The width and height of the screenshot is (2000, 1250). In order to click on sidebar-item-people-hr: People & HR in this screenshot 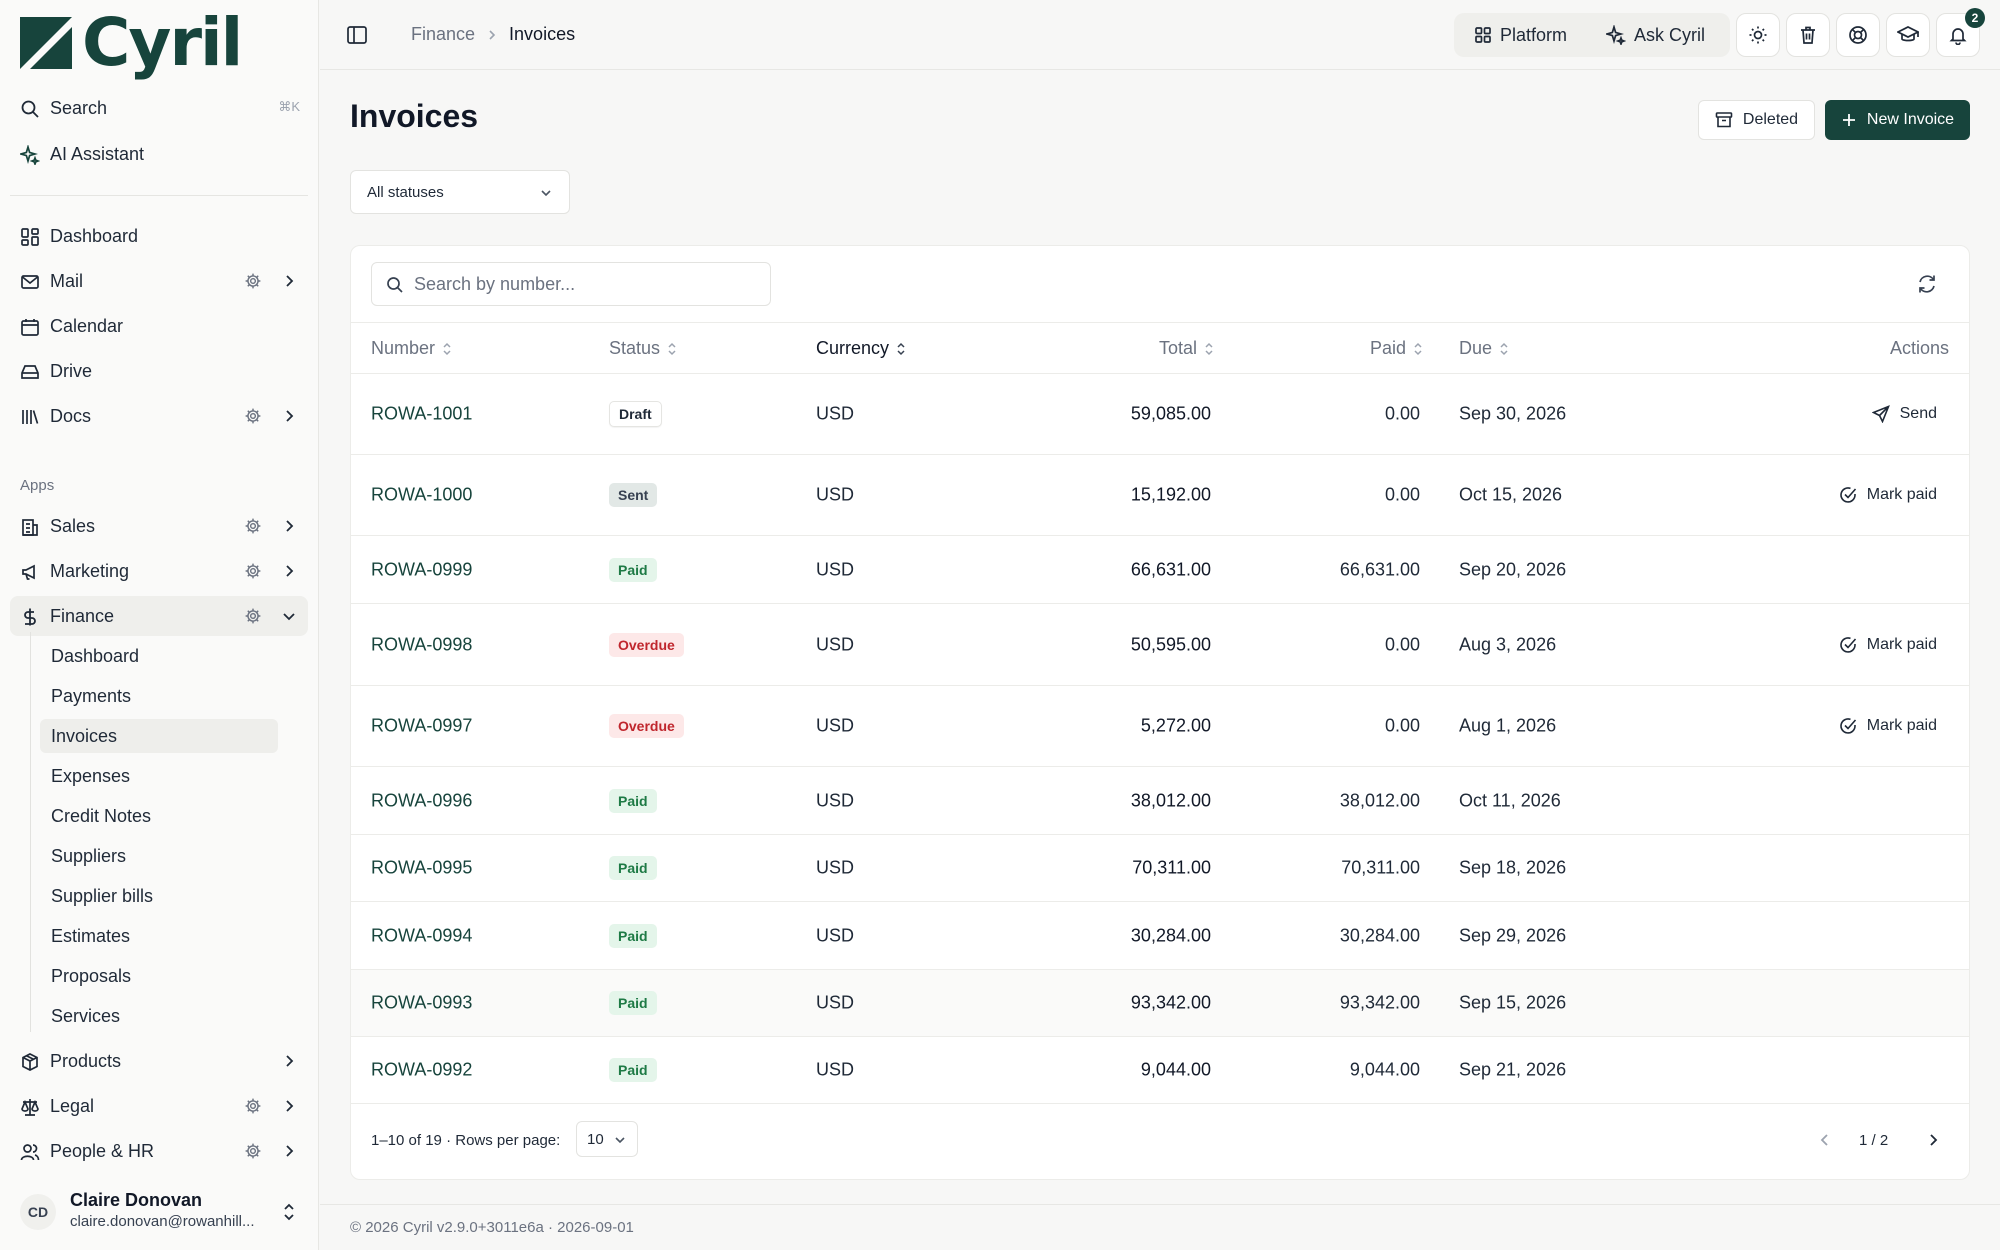, I will do `click(159, 1151)`.